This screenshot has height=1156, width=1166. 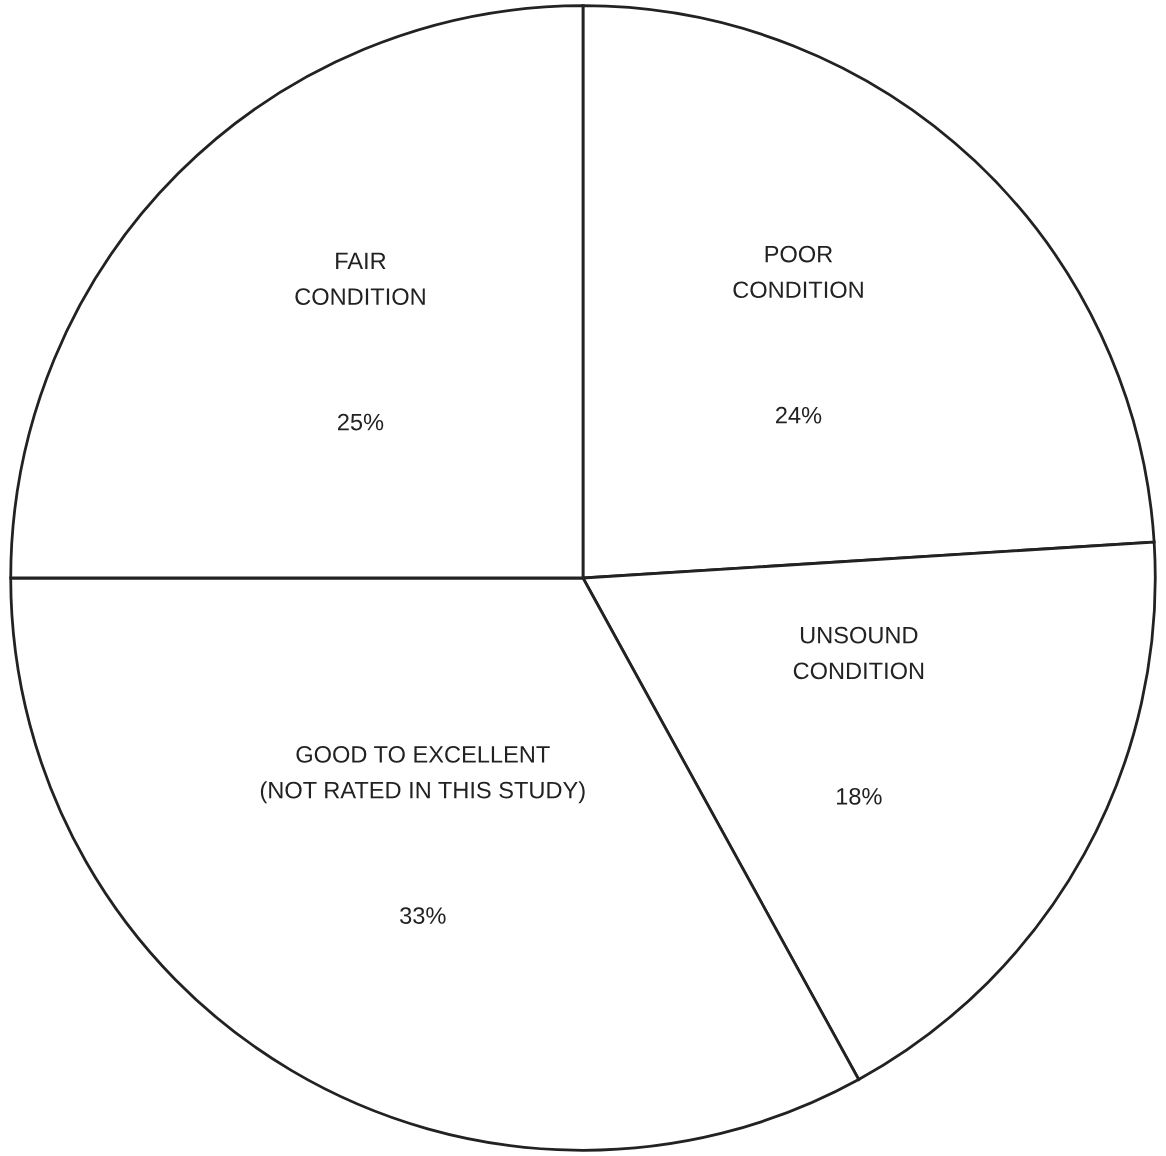 What do you see at coordinates (423, 915) in the screenshot?
I see `data-label: 33%` at bounding box center [423, 915].